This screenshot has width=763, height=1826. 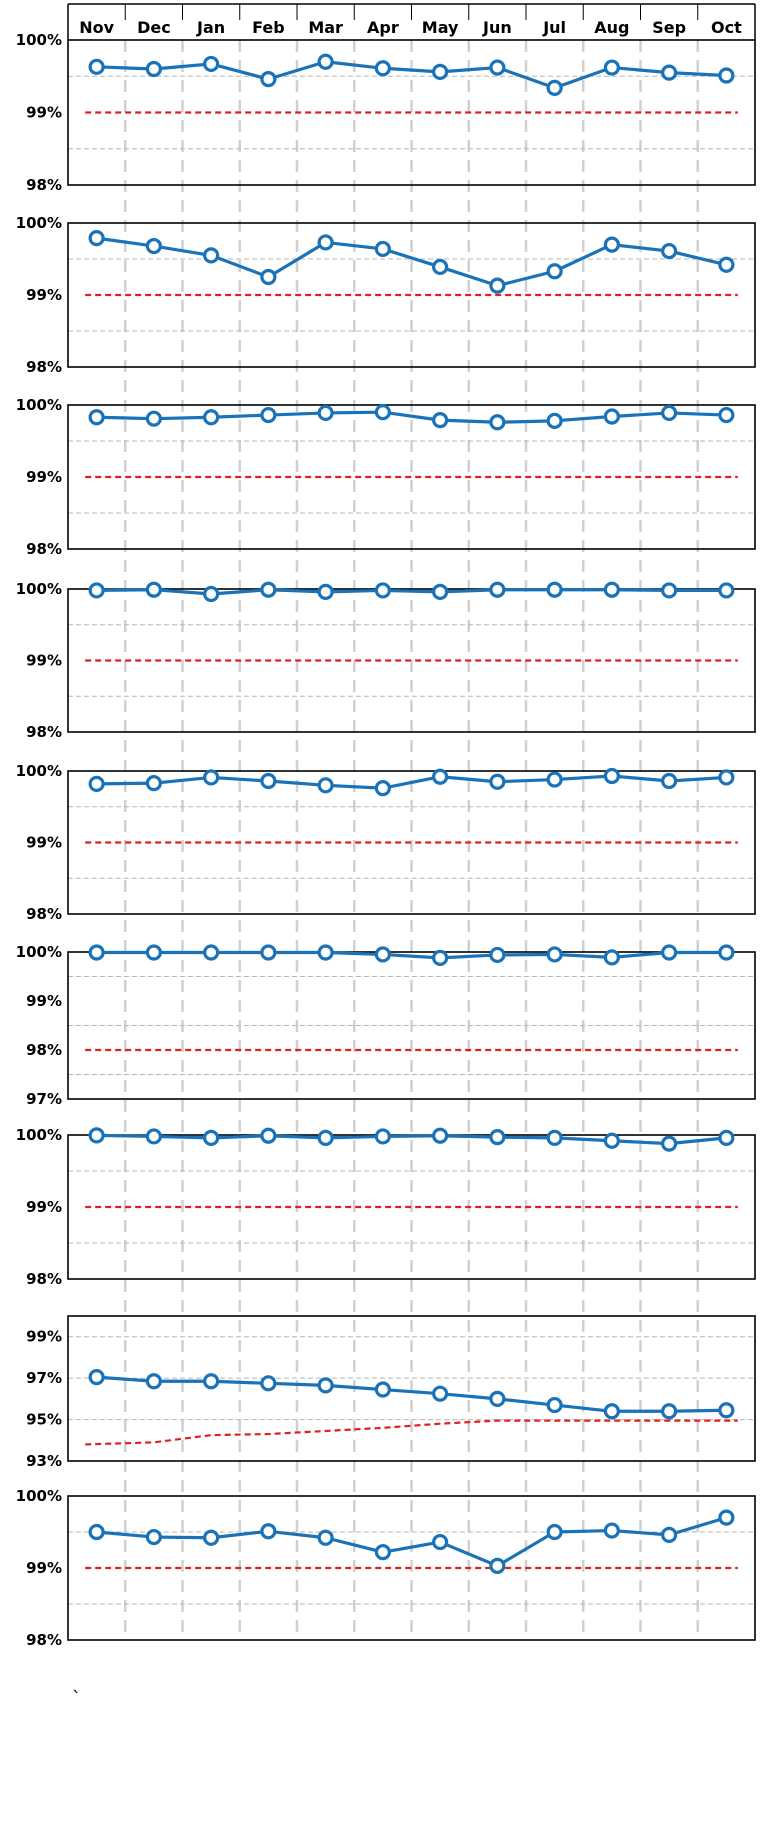 I want to click on chart-panel-3: 100% 99% 98%, so click(x=386, y=477).